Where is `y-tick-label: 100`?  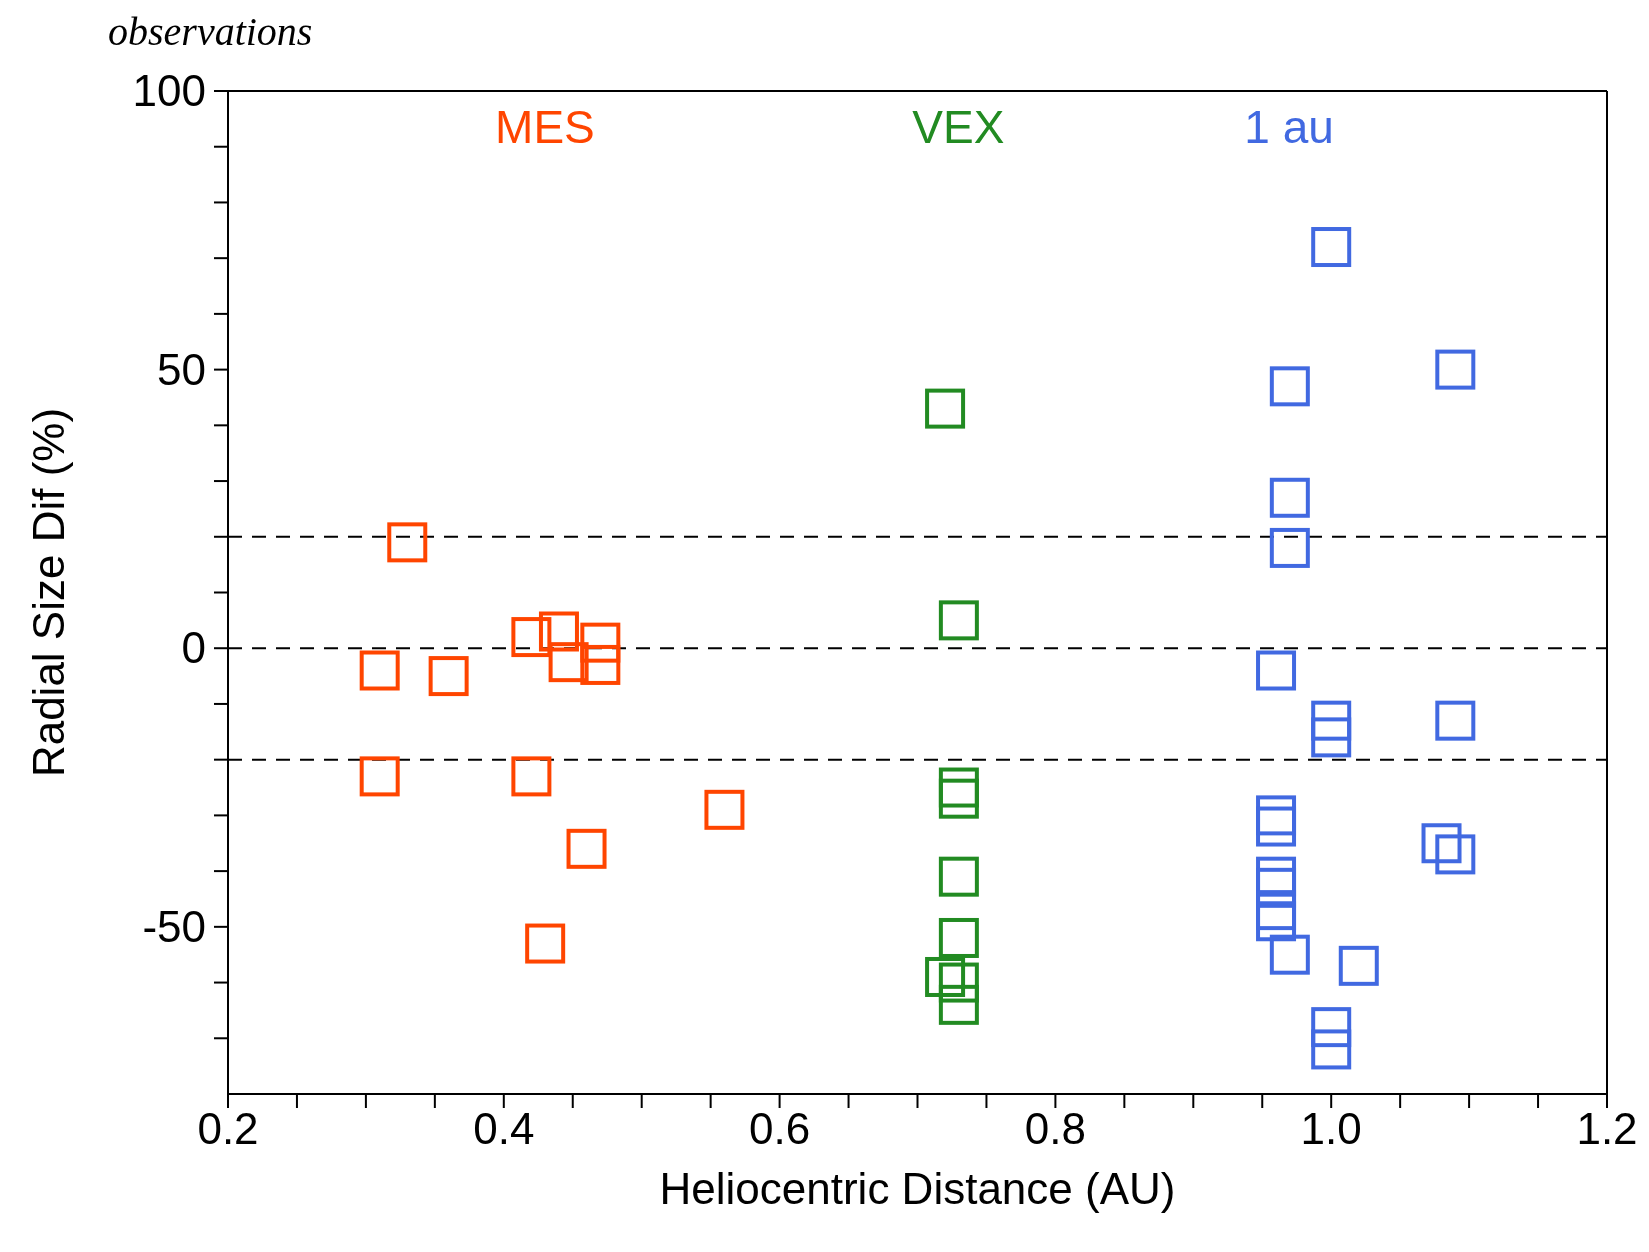
y-tick-label: 100 is located at coordinates (169, 90).